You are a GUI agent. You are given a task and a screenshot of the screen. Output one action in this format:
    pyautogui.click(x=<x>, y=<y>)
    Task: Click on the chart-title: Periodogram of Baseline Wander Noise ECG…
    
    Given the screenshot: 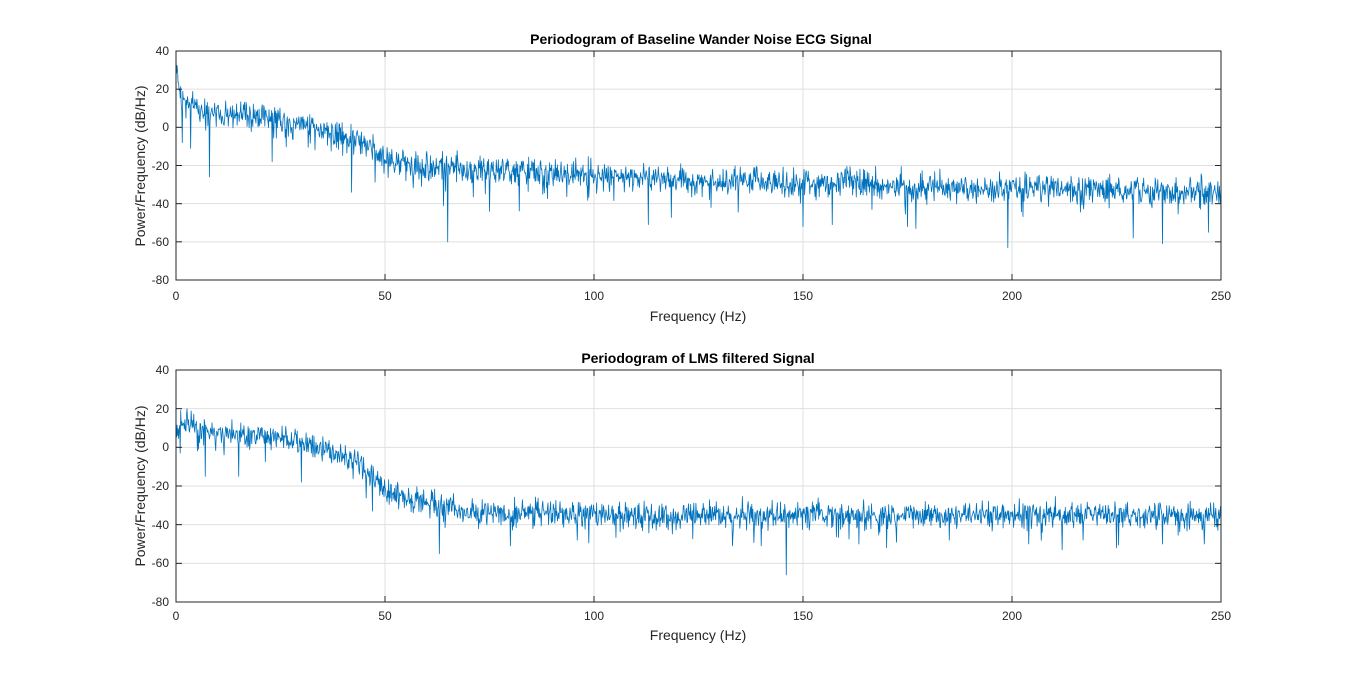 What is the action you would take?
    pyautogui.click(x=701, y=39)
    